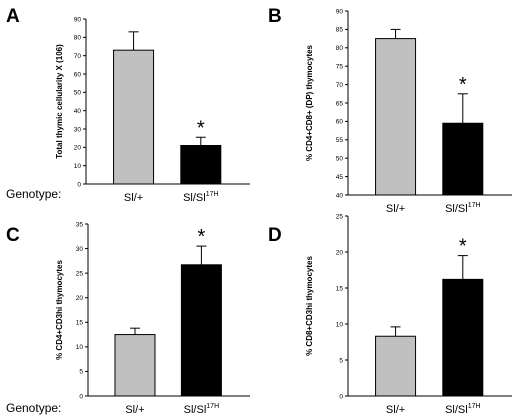  Describe the element at coordinates (474, 205) in the screenshot. I see `panel-b-category-superscript: 17H` at that location.